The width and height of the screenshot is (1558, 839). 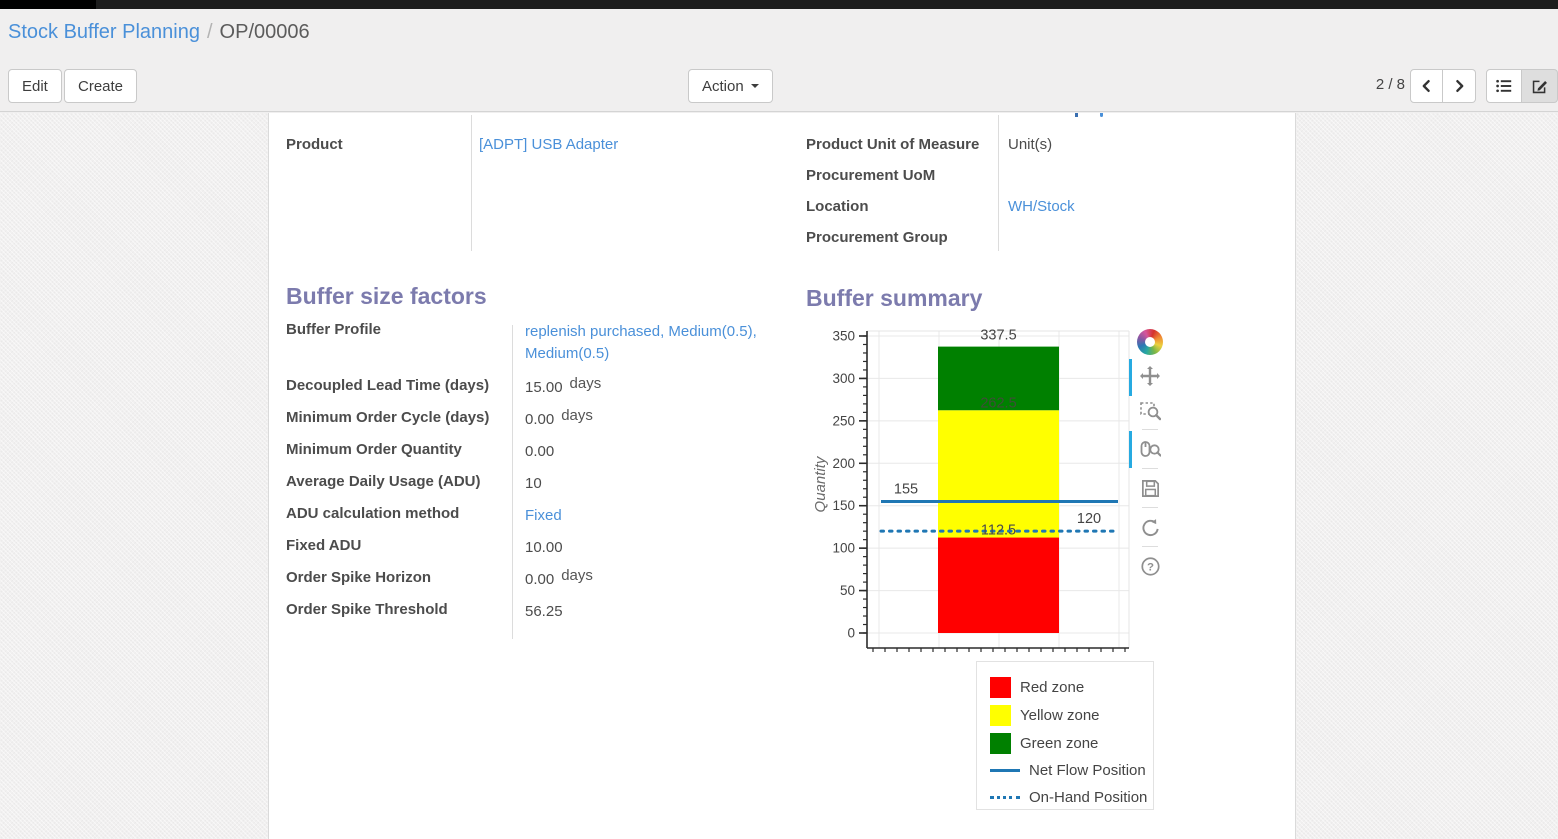 I want to click on list-view-icon, so click(x=1504, y=86).